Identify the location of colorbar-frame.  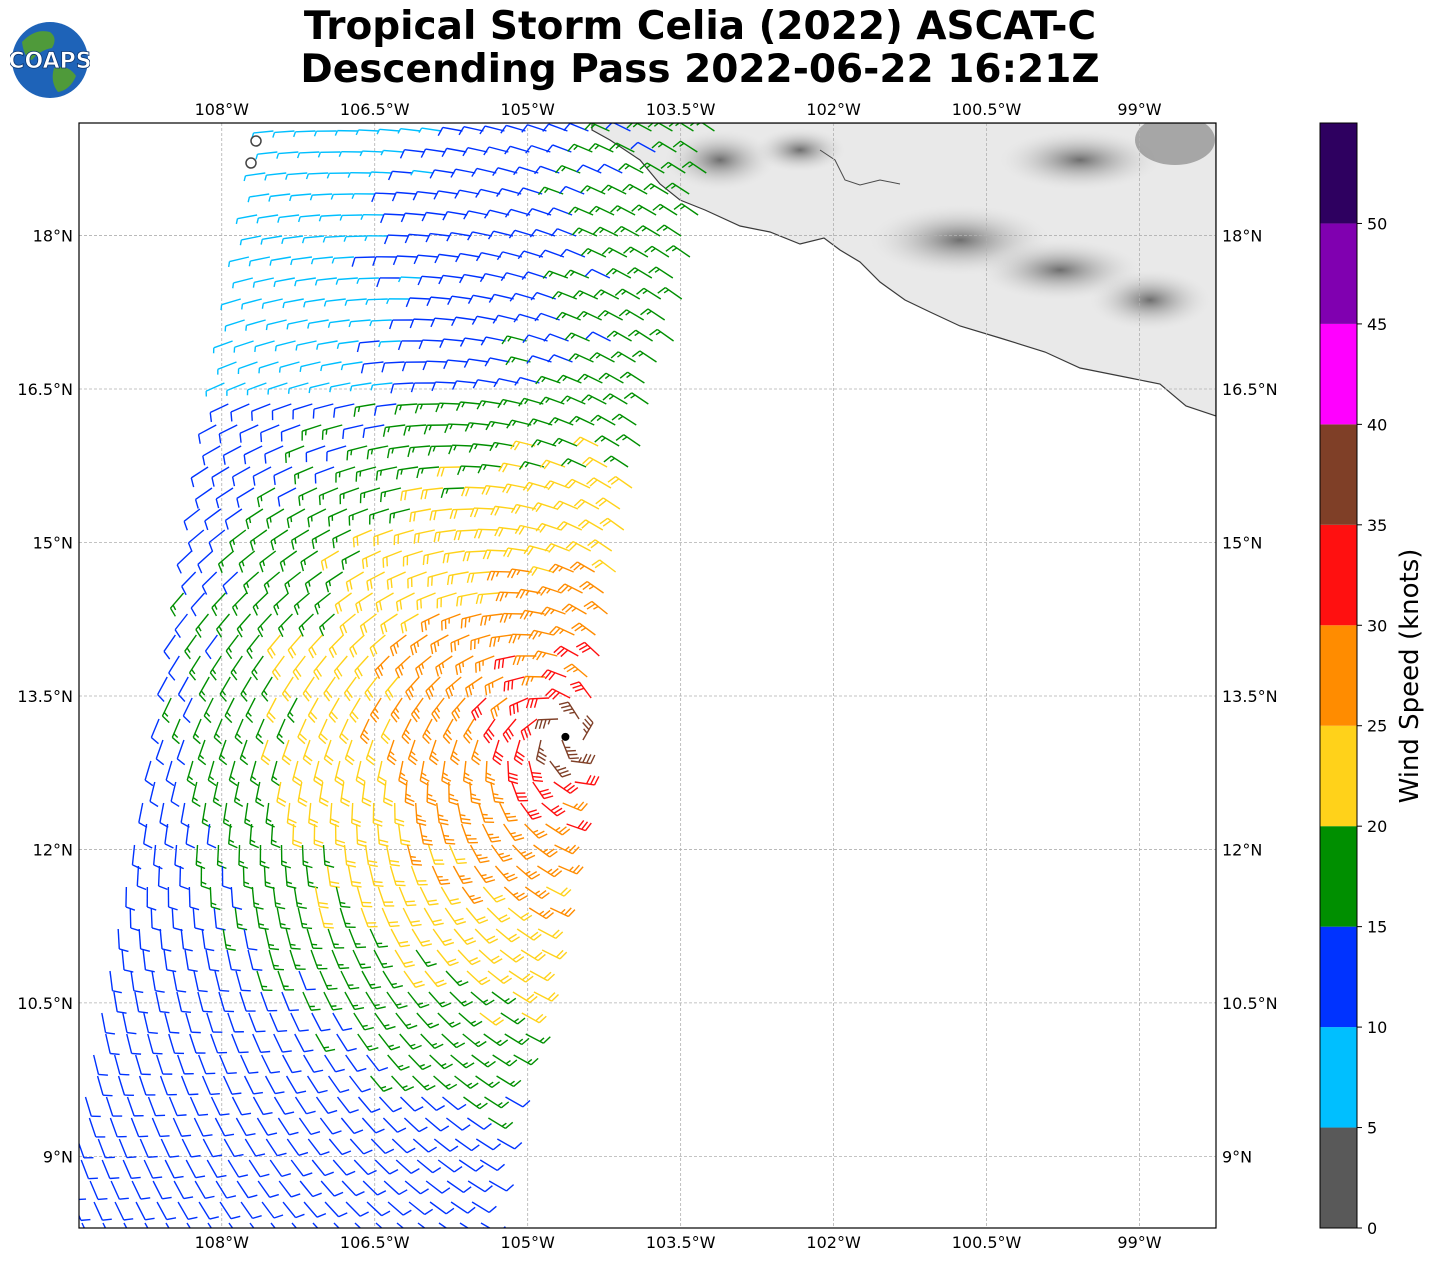
(1338, 675).